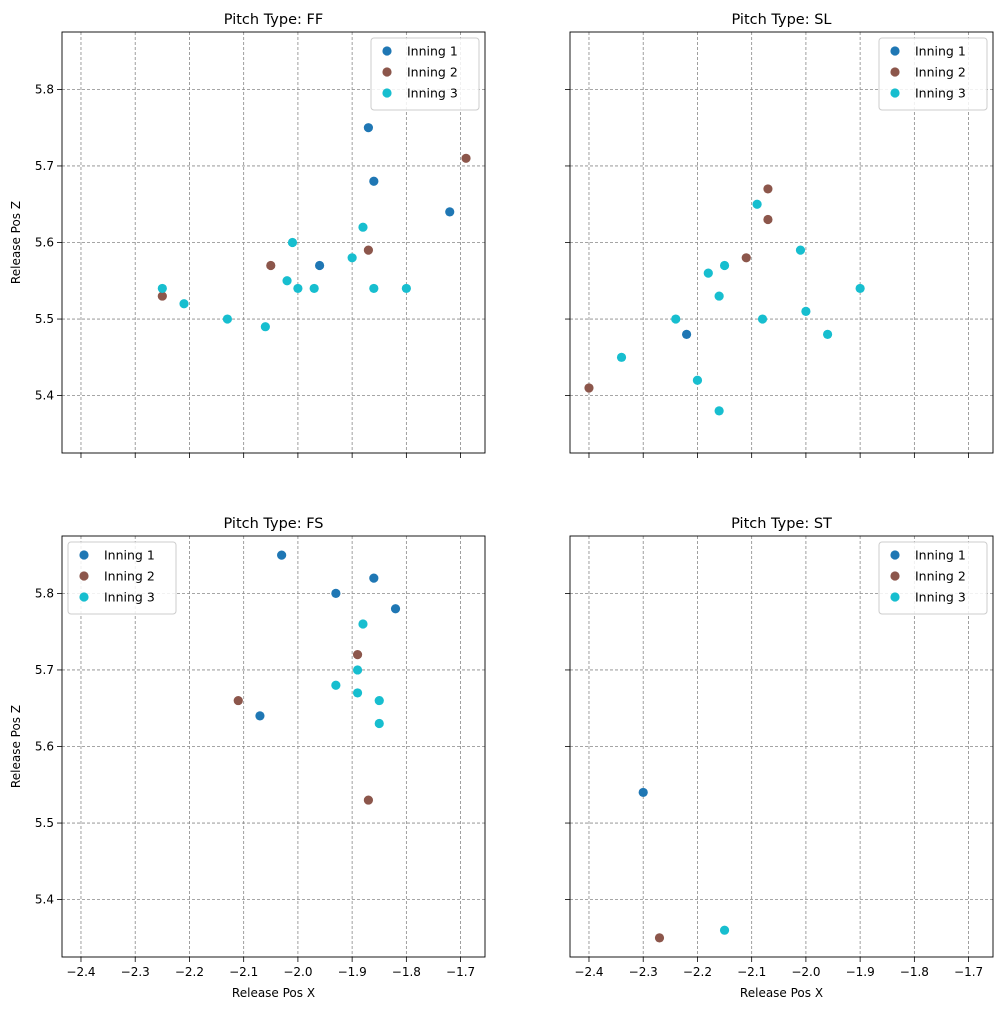 This screenshot has height=1009, width=1001. What do you see at coordinates (274, 524) in the screenshot?
I see `chart-title: Pitch Type: FS` at bounding box center [274, 524].